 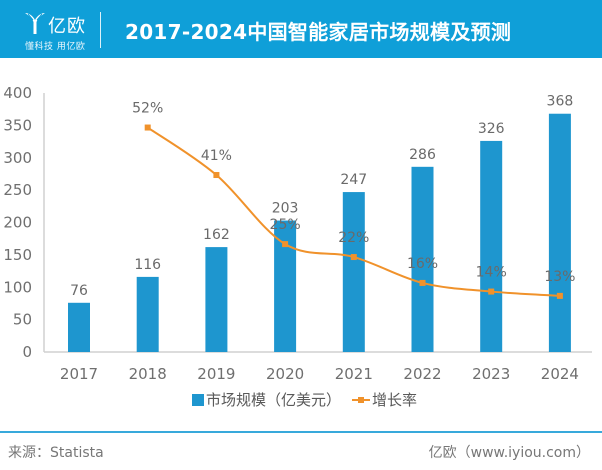 What do you see at coordinates (422, 374) in the screenshot?
I see `x-tick-label: 2022` at bounding box center [422, 374].